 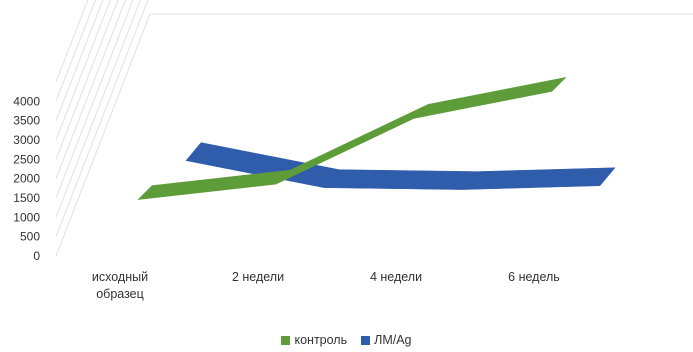 What do you see at coordinates (326, 285) in the screenshot?
I see `x-axis: исходный образец 2 недели 4 недели 6 недель` at bounding box center [326, 285].